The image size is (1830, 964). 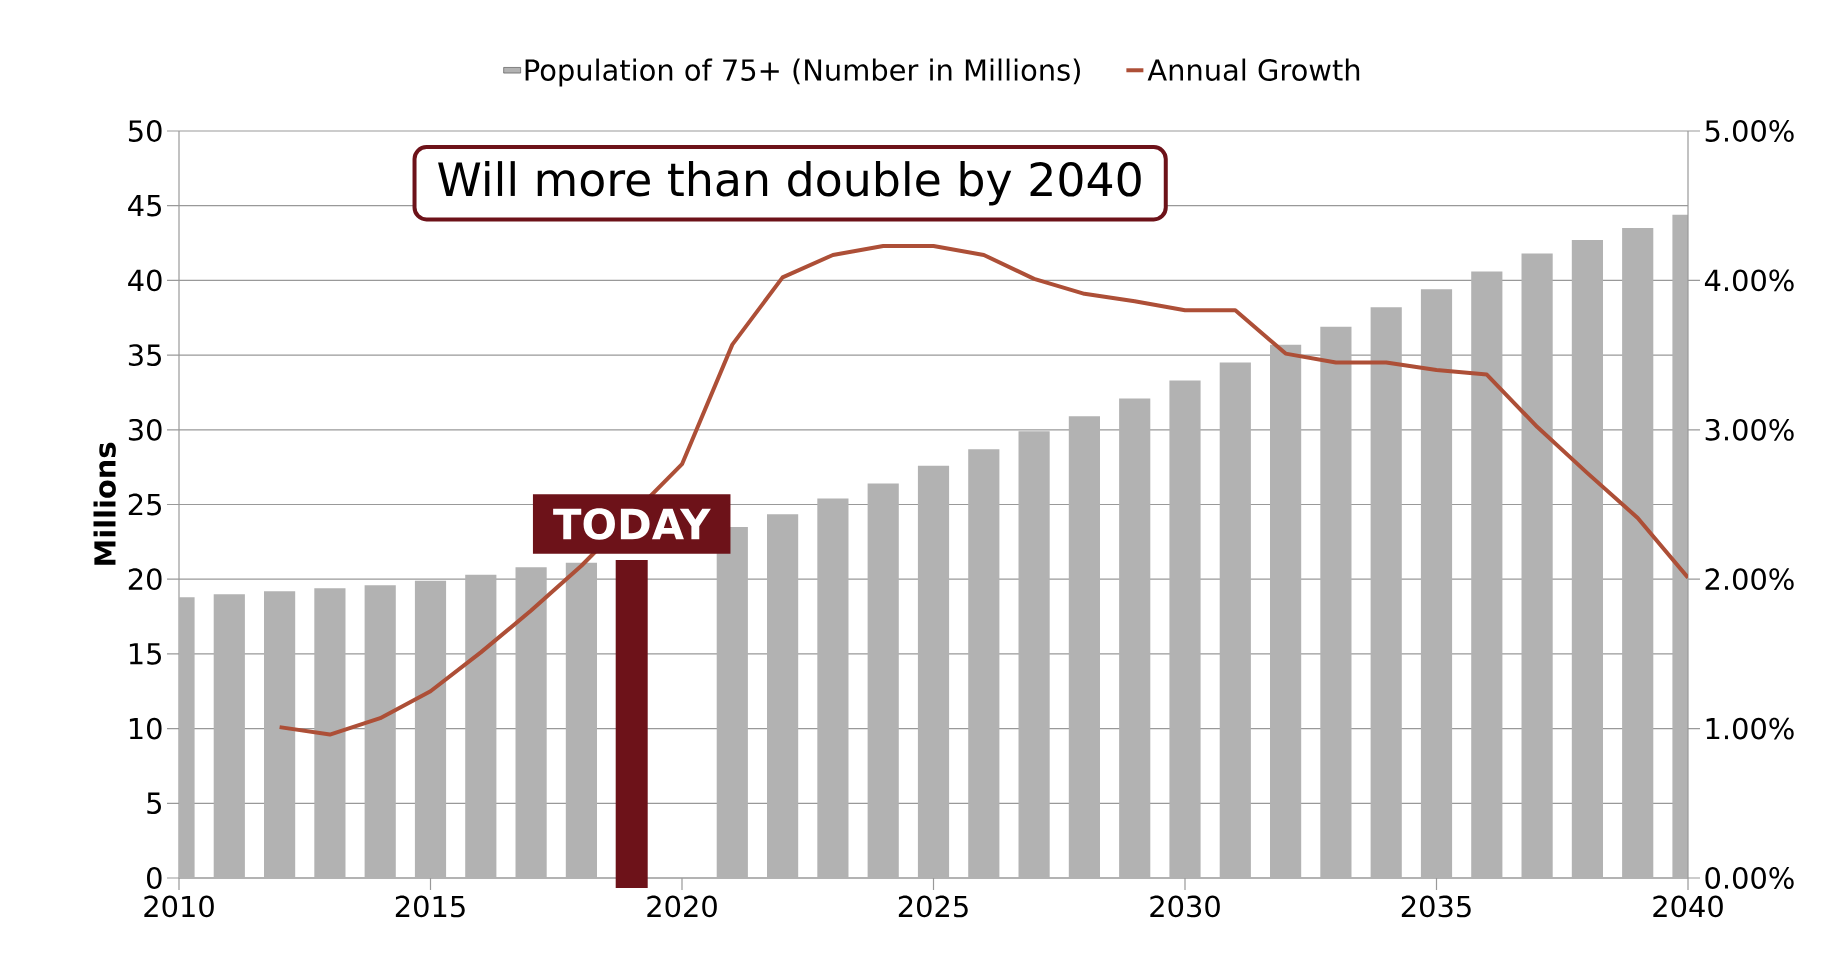 What do you see at coordinates (145, 728) in the screenshot?
I see `y-tick-label: 10` at bounding box center [145, 728].